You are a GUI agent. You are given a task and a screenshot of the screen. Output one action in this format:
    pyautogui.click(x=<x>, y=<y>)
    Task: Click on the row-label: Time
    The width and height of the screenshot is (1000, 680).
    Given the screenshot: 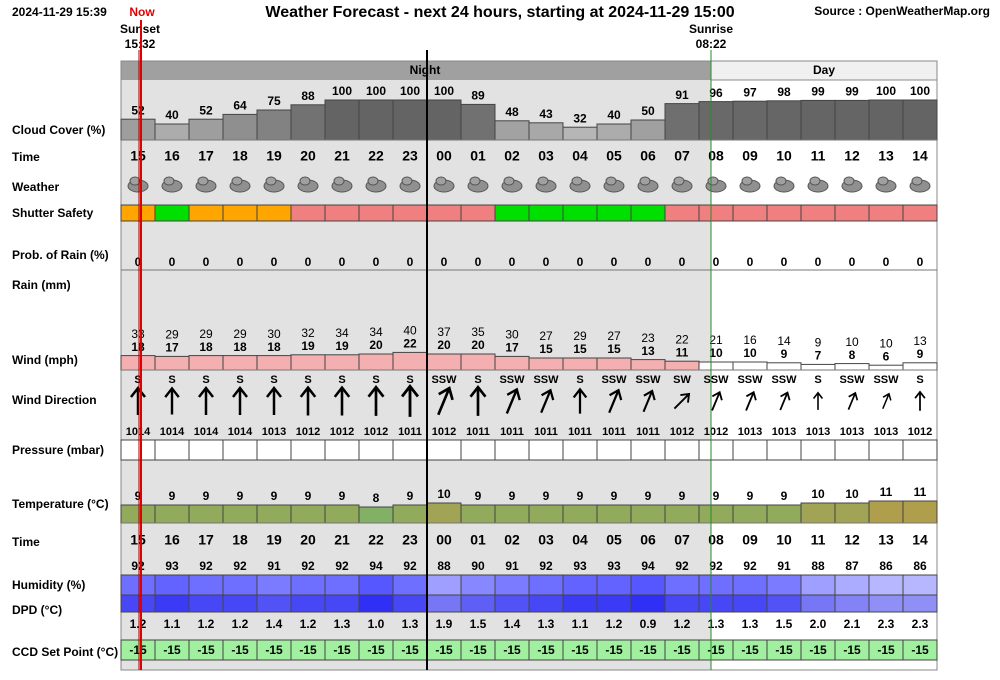 What is the action you would take?
    pyautogui.click(x=26, y=157)
    